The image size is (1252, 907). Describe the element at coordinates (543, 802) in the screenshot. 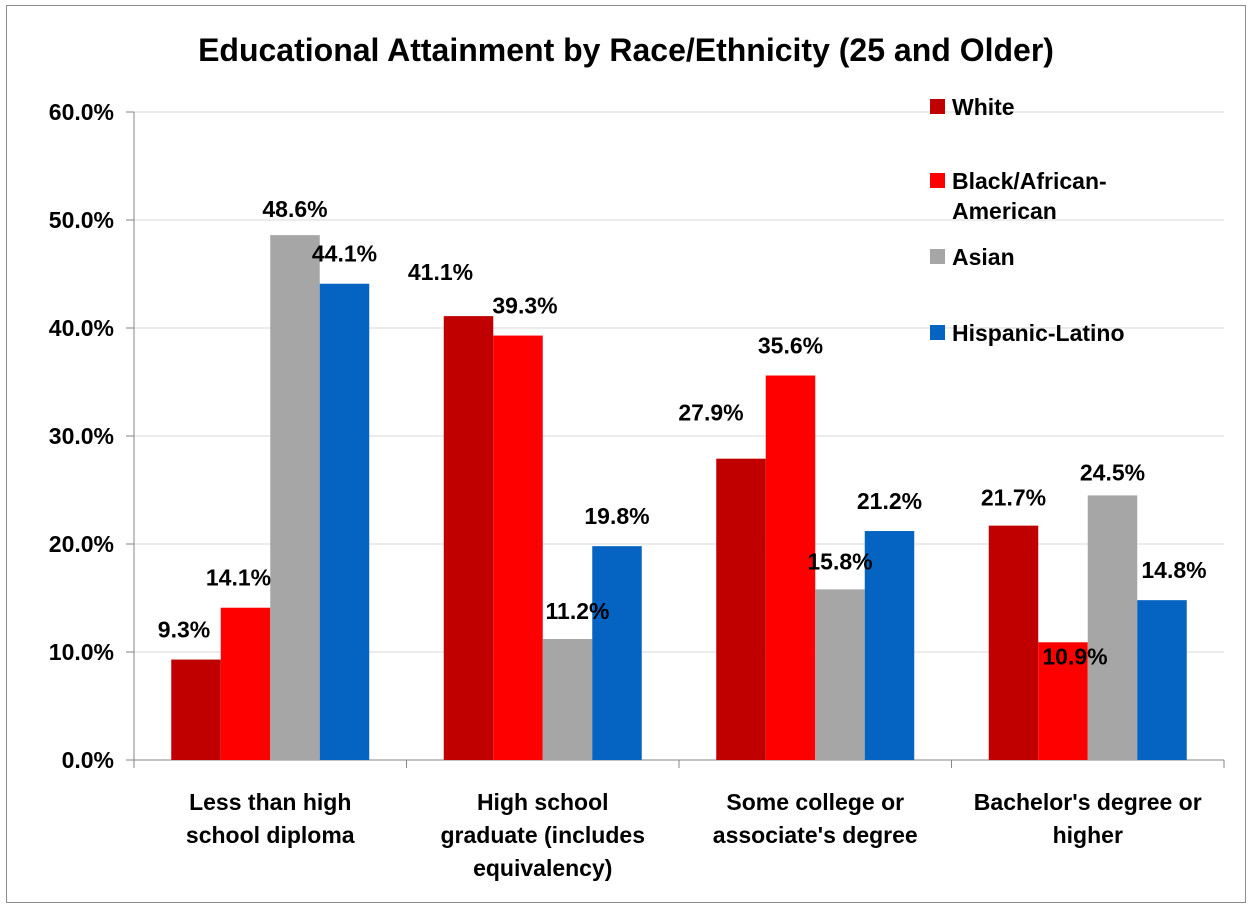

I see `x-category-label: High school` at that location.